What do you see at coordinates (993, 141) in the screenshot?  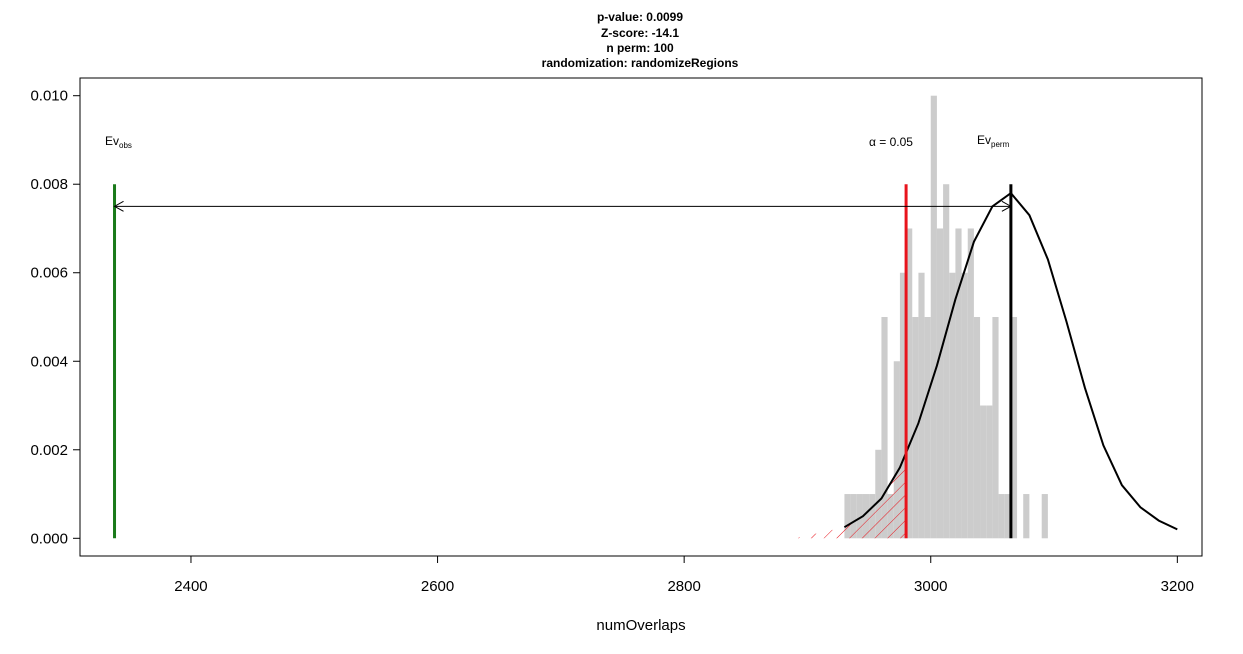 I see `permuted-label: Evperm` at bounding box center [993, 141].